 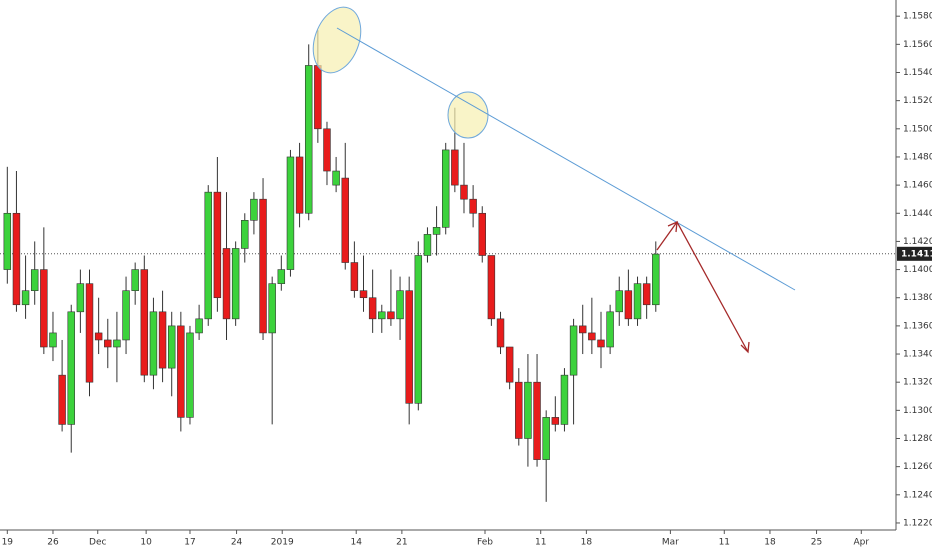 What do you see at coordinates (917, 214) in the screenshot?
I see `y-tick-label: 1.14400` at bounding box center [917, 214].